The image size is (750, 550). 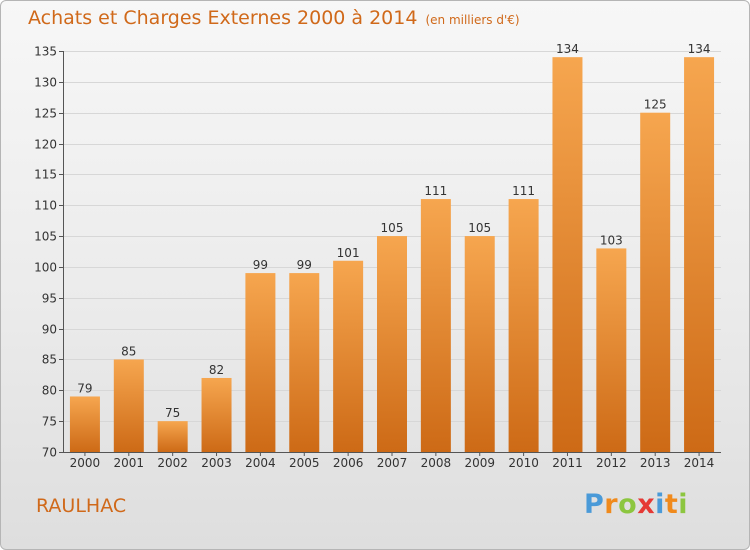 I want to click on y-tick-label: 135, so click(x=45, y=52).